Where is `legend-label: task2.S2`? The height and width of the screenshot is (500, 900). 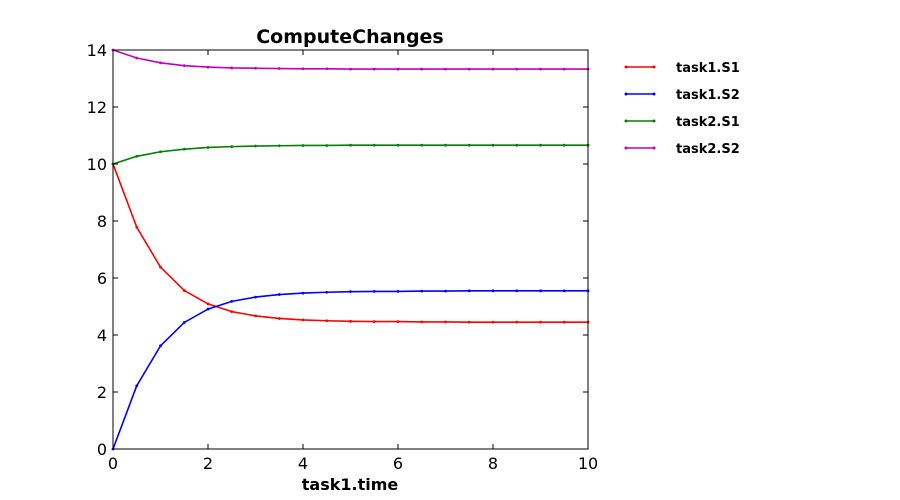
legend-label: task2.S2 is located at coordinates (708, 149).